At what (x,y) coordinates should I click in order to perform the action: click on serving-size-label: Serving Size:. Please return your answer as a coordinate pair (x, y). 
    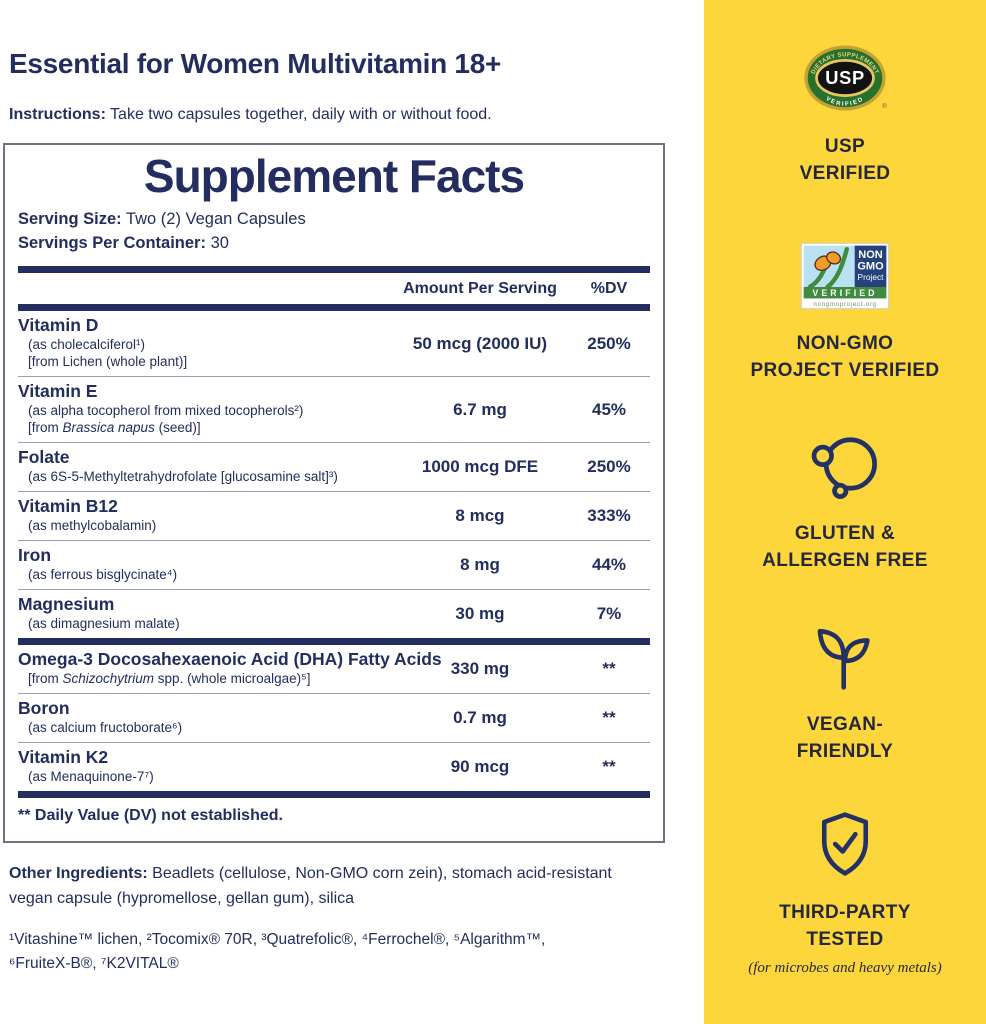
    Looking at the image, I should click on (70, 219).